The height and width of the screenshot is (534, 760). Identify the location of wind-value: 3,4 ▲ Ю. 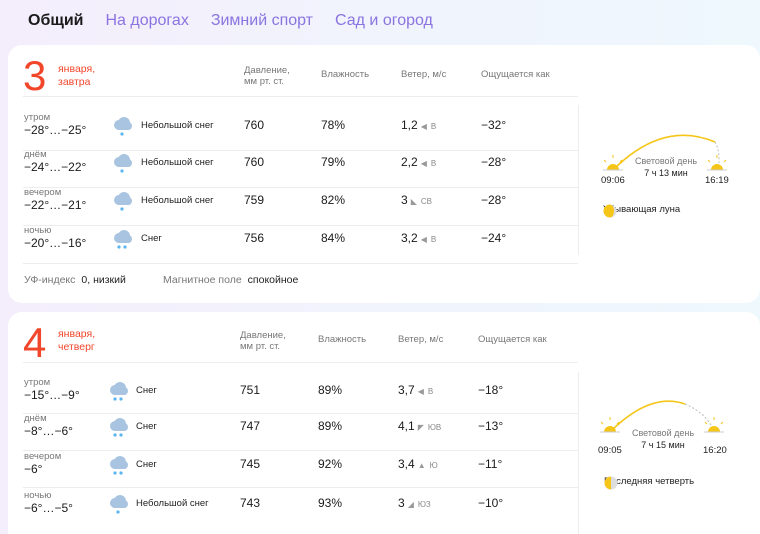
(418, 464).